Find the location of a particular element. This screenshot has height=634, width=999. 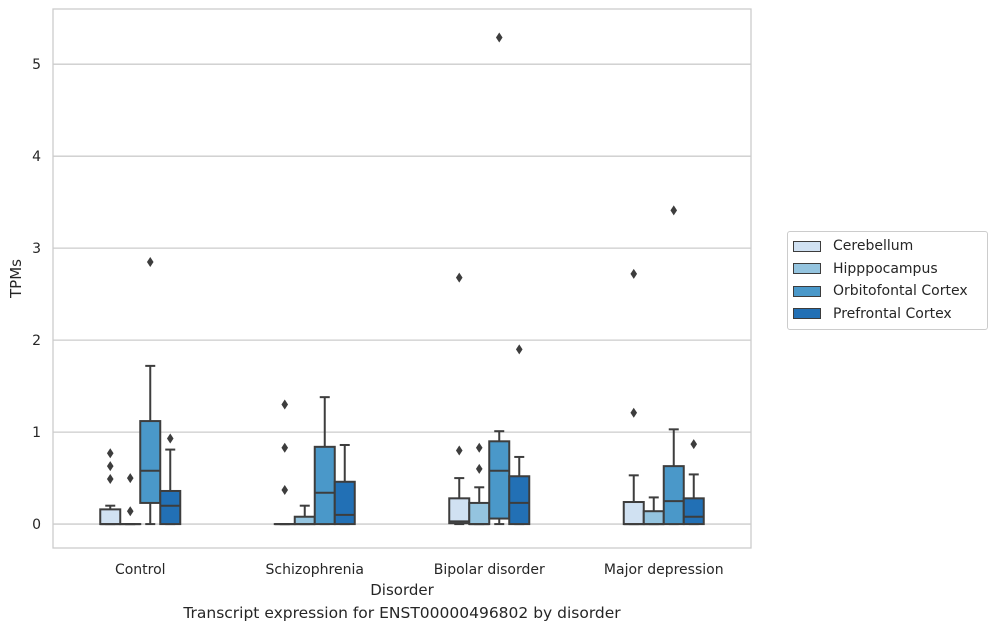

x-axis-label: Disorder is located at coordinates (402, 590).